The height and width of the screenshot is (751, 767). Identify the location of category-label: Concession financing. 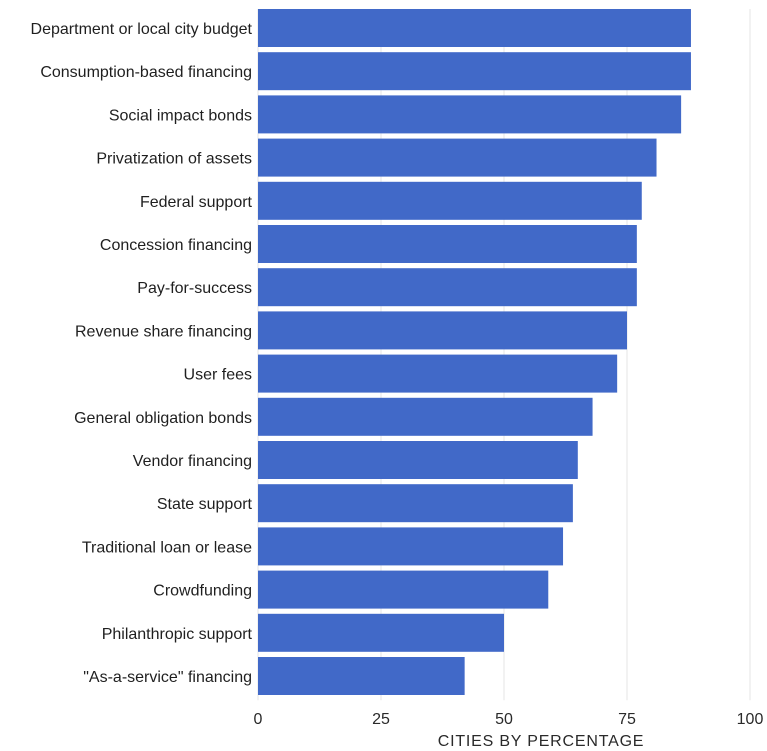
(176, 245).